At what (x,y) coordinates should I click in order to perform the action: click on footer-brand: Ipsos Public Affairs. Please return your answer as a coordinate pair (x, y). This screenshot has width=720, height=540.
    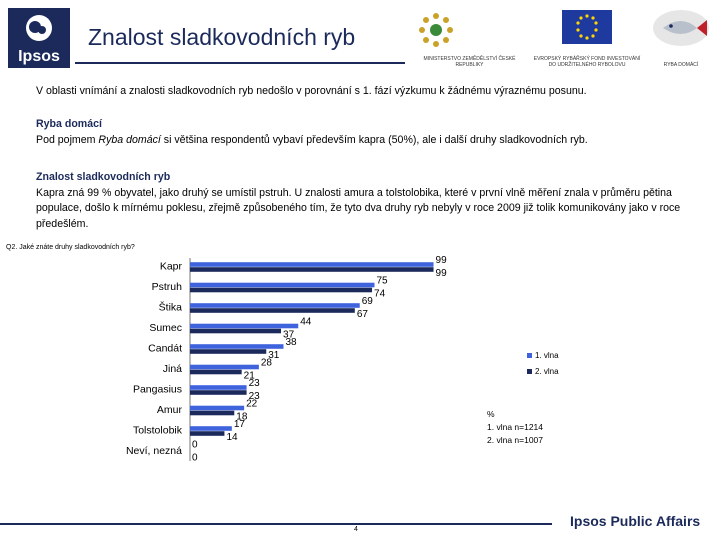
    Looking at the image, I should click on (635, 521).